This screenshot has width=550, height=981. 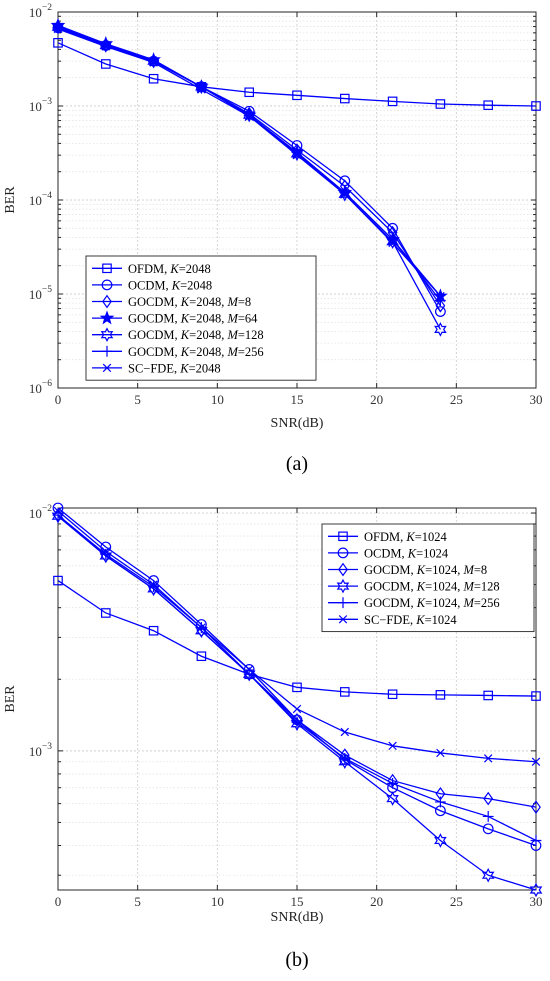 I want to click on chart-b-legend-item: OCDM, K=1024, so click(x=388, y=553).